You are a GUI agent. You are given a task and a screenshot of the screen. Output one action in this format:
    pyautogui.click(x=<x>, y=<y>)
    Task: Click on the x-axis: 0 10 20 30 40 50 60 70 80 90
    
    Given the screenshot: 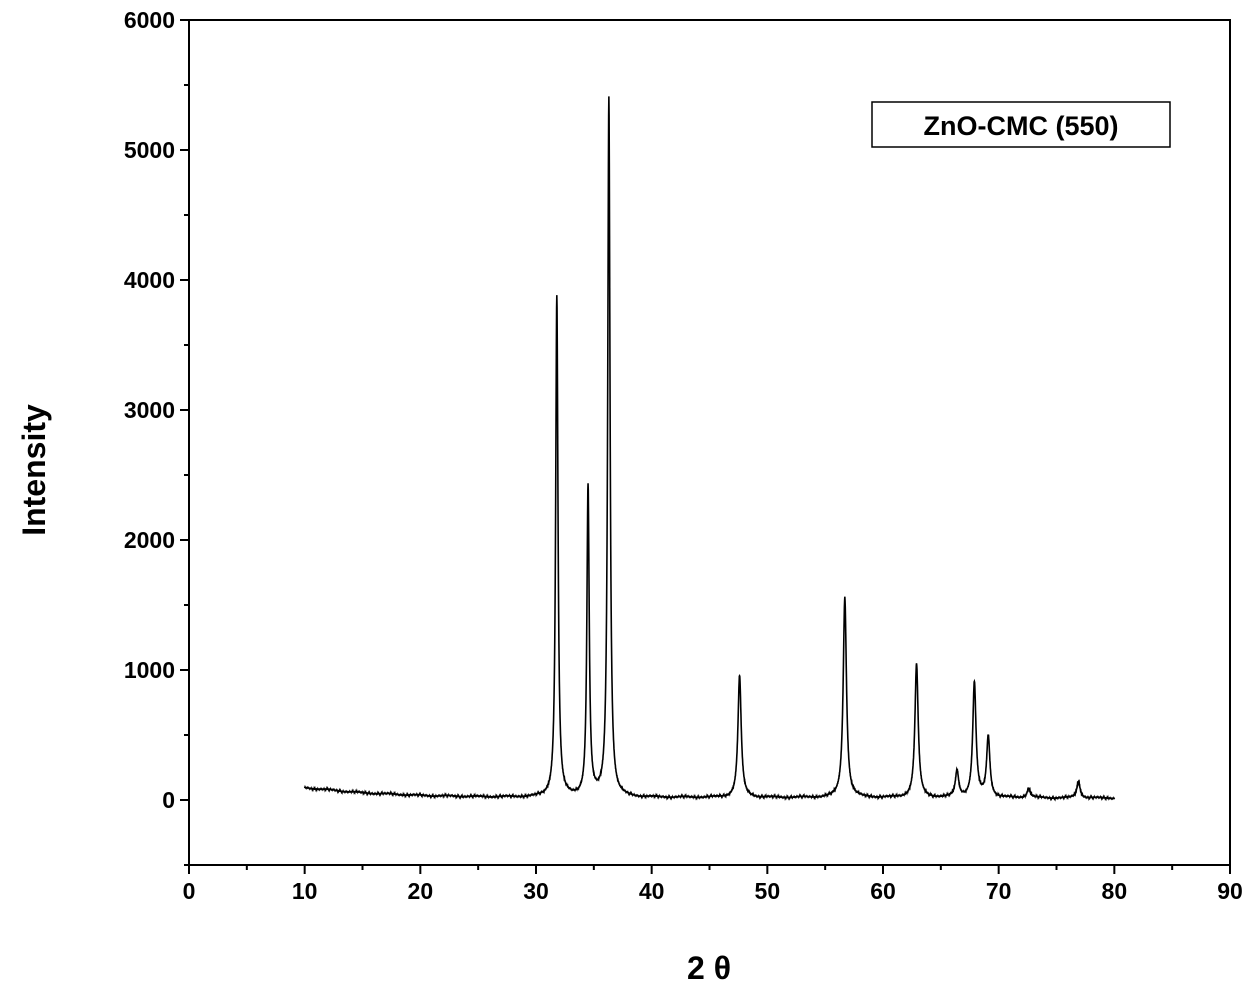 What is the action you would take?
    pyautogui.click(x=713, y=884)
    